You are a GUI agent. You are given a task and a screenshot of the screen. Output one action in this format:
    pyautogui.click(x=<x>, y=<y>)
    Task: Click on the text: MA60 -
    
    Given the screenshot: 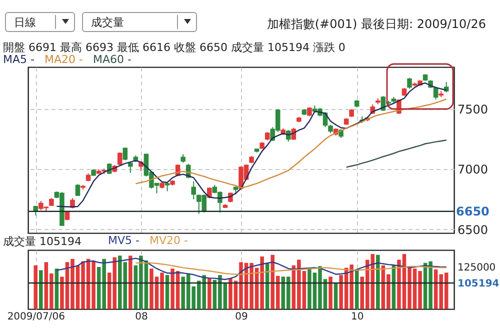 What is the action you would take?
    pyautogui.click(x=112, y=59)
    